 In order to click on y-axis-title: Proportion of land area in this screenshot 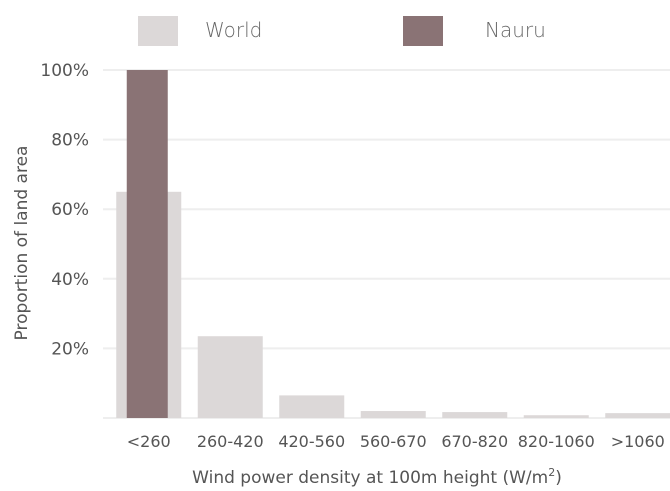, I will do `click(22, 243)`.